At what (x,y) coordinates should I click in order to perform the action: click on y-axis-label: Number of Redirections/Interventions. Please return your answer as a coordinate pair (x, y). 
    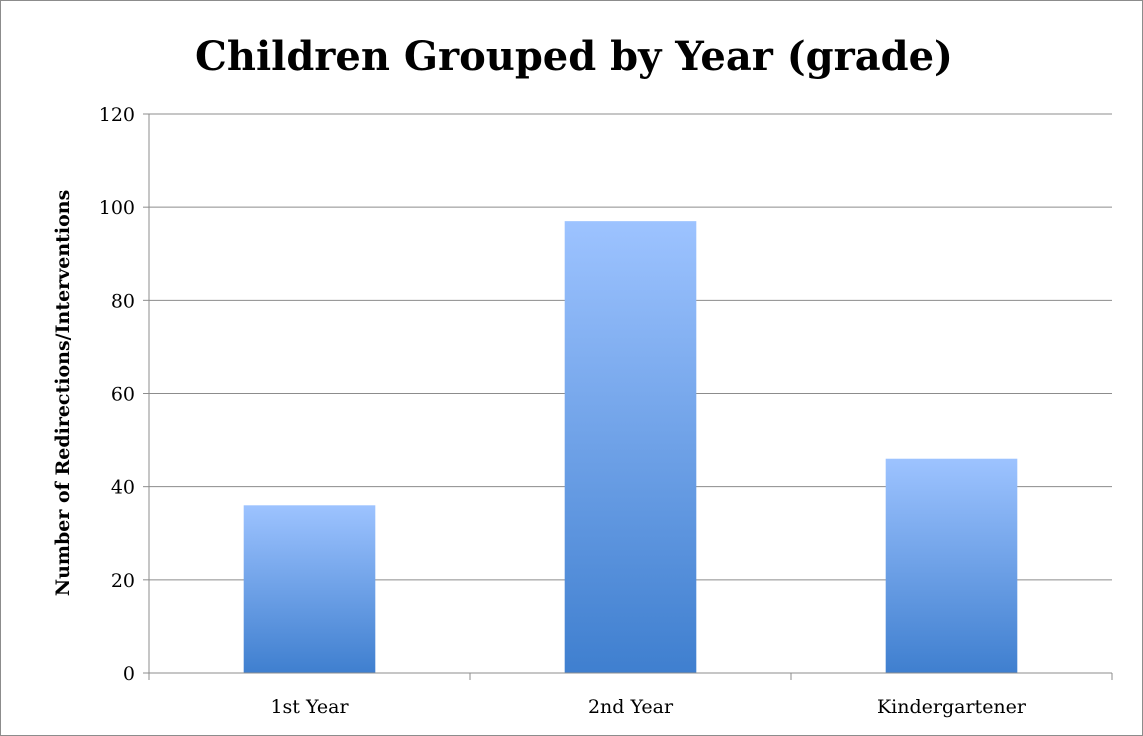
    Looking at the image, I should click on (63, 393).